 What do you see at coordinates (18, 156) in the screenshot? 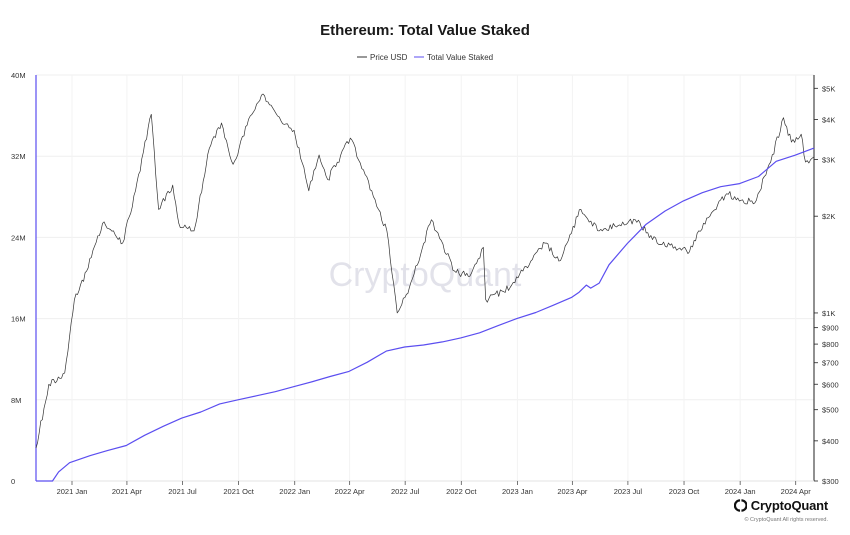
I see `left-tick-label: 32M` at bounding box center [18, 156].